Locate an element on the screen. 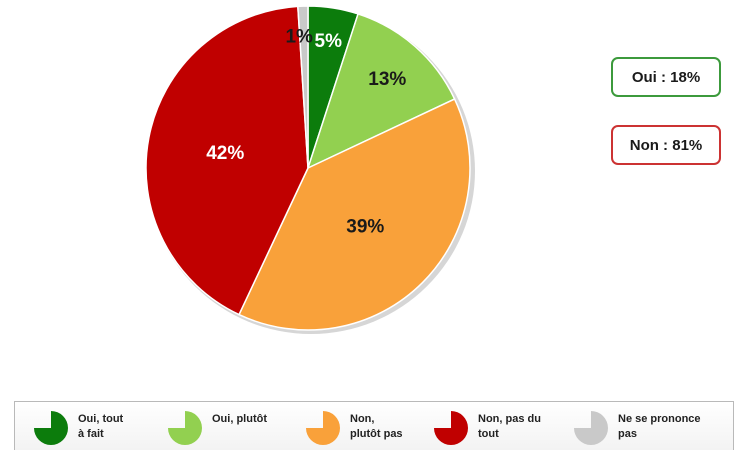 This screenshot has height=450, width=734. legend-label-ne-se-prononce-pas: Ne se prononce pas is located at coordinates (659, 426).